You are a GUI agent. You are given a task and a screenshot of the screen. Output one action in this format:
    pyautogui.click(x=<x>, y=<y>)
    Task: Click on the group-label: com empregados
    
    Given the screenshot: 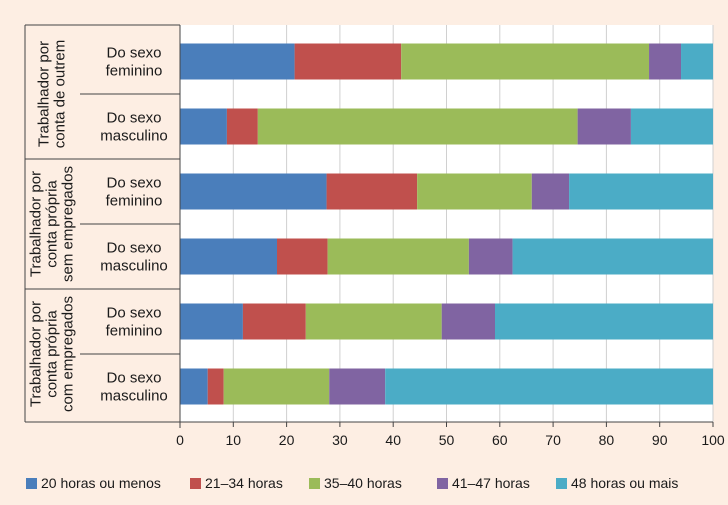 What is the action you would take?
    pyautogui.click(x=68, y=354)
    